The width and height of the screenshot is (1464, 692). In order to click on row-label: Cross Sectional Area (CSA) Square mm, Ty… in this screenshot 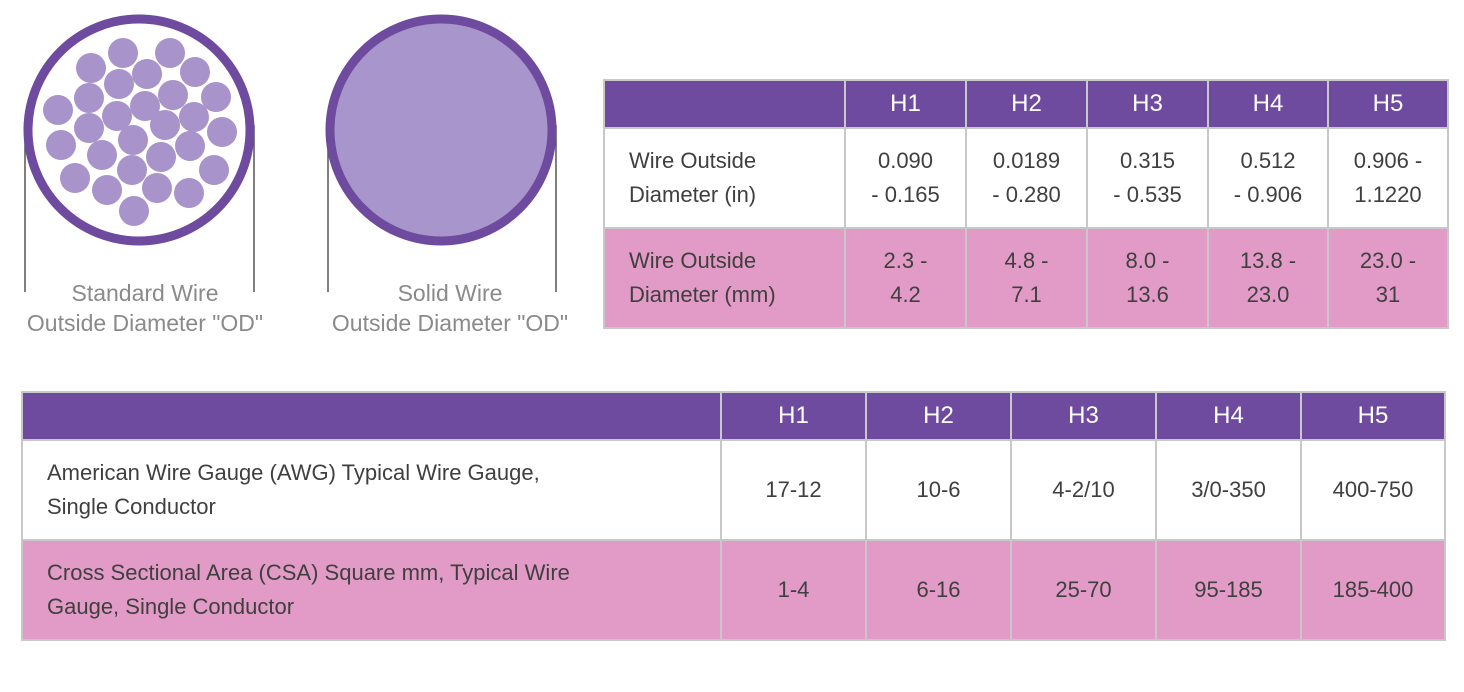, I will do `click(371, 590)`.